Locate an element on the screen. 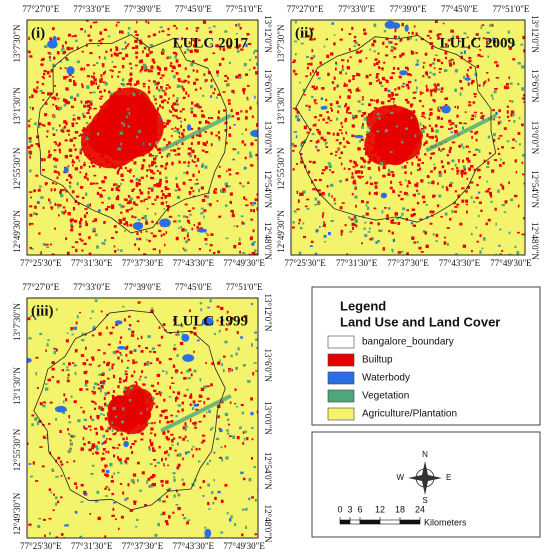 This screenshot has height=555, width=550. legend-swatch is located at coordinates (341, 396).